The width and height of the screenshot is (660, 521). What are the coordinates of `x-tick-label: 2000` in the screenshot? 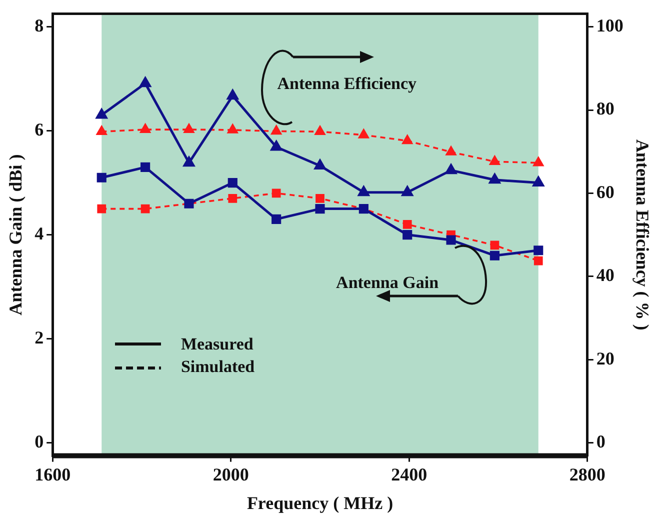 It's located at (230, 474).